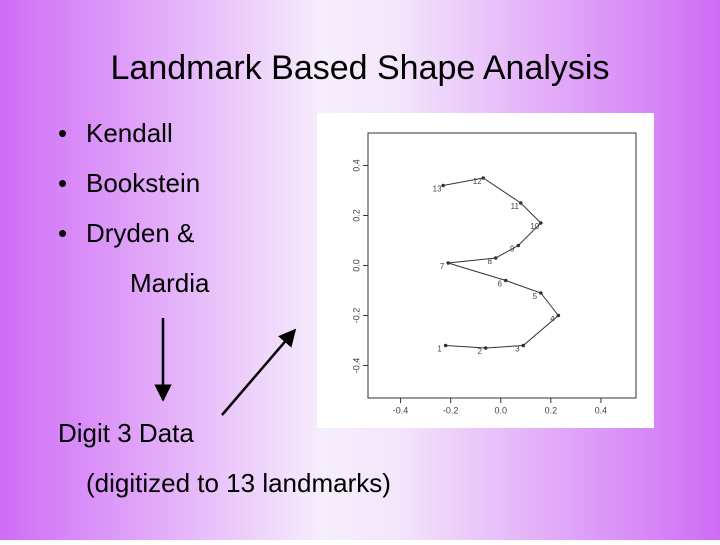  I want to click on y-tick-label: -0.2, so click(356, 316).